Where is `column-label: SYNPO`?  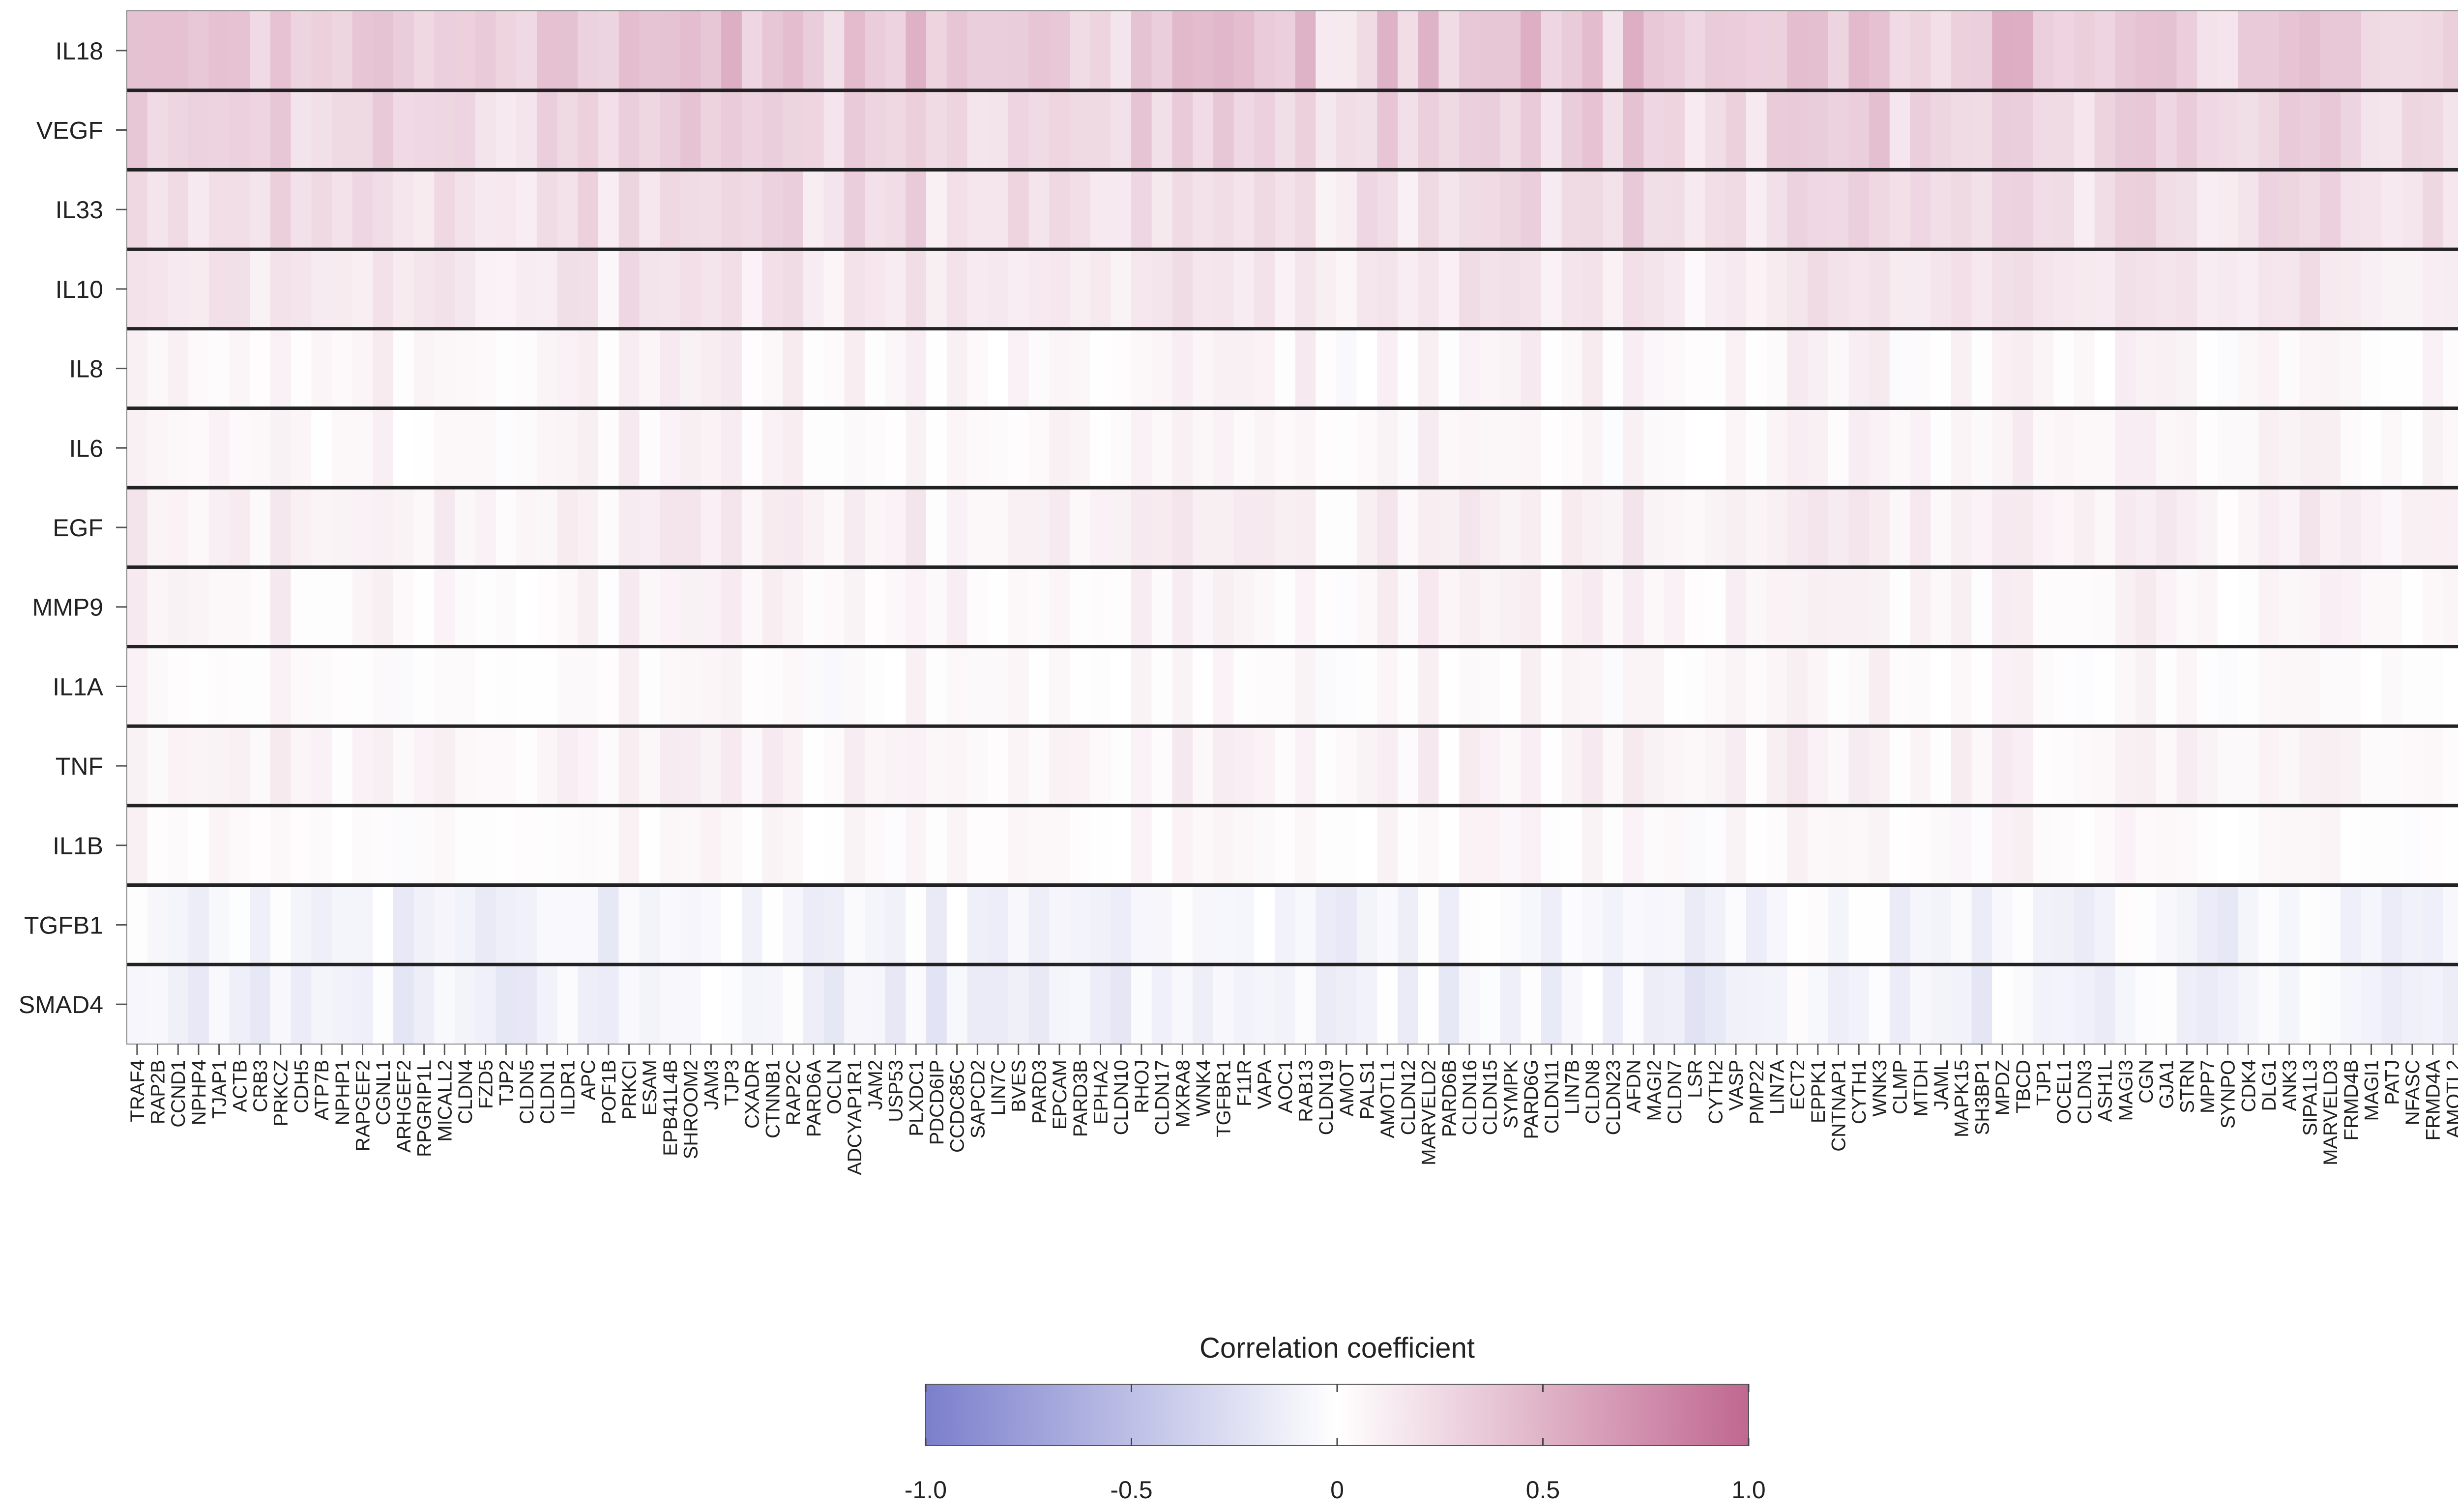
column-label: SYNPO is located at coordinates (2228, 1094).